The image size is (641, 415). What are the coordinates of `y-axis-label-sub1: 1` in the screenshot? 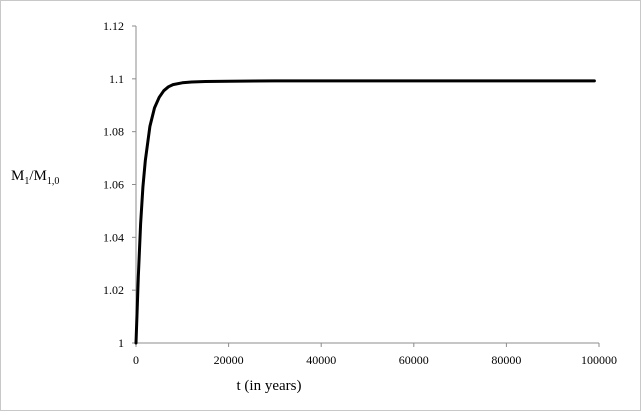 It's located at (26, 181).